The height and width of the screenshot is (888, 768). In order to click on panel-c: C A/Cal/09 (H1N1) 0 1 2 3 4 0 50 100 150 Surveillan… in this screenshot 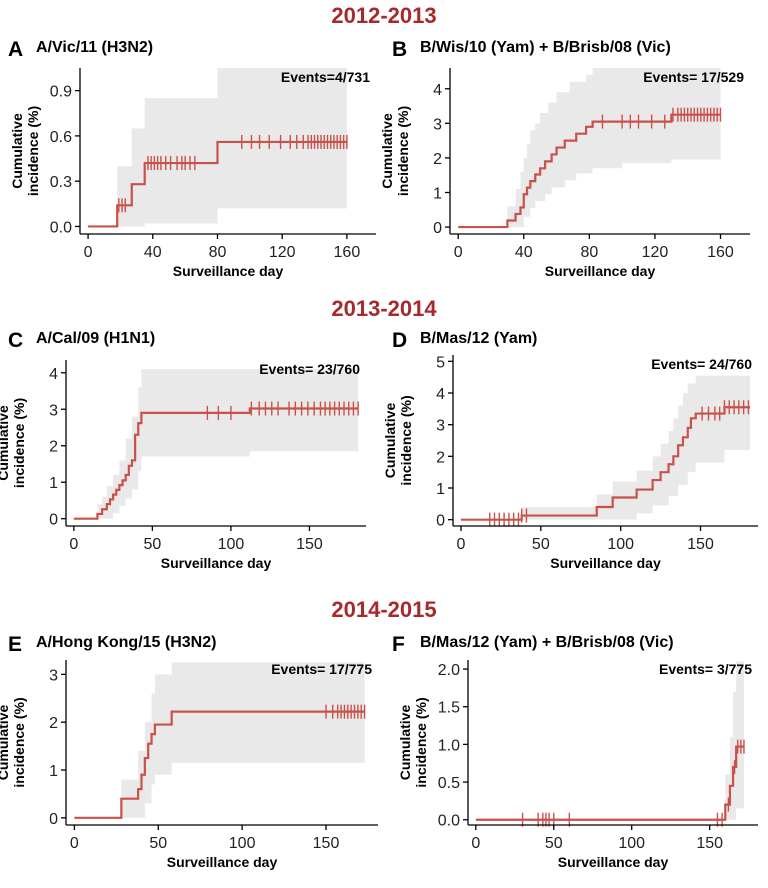, I will do `click(183, 450)`.